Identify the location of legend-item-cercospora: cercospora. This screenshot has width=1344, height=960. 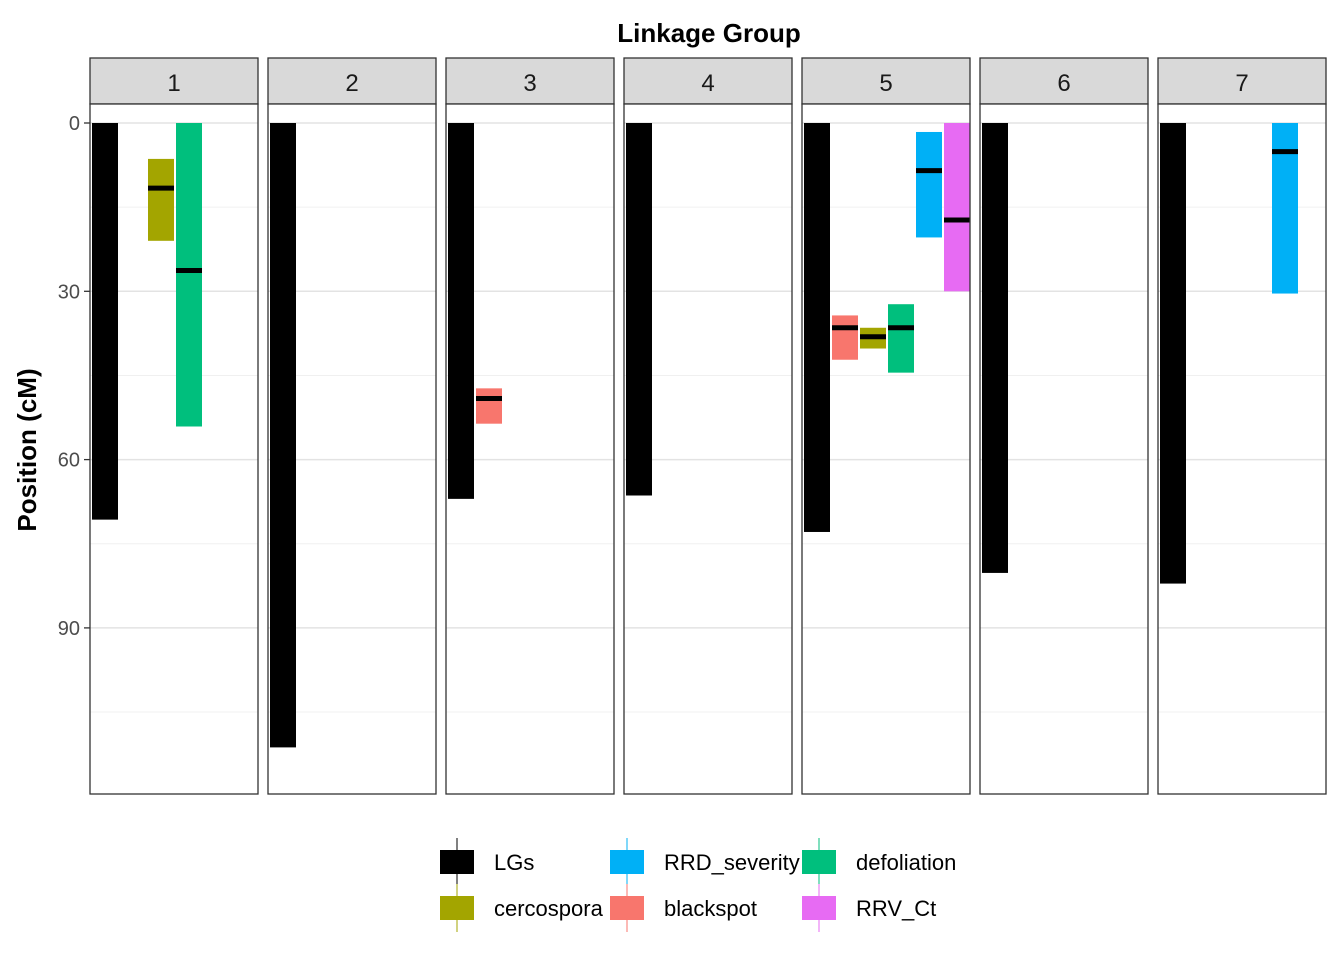
(522, 908).